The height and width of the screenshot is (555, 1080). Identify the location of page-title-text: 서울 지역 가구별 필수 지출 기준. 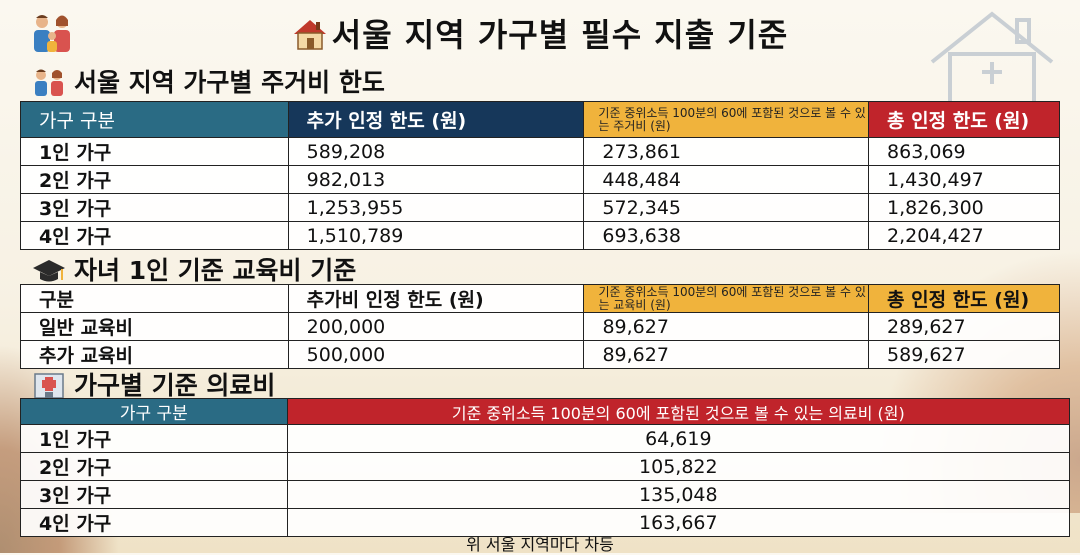
(560, 35).